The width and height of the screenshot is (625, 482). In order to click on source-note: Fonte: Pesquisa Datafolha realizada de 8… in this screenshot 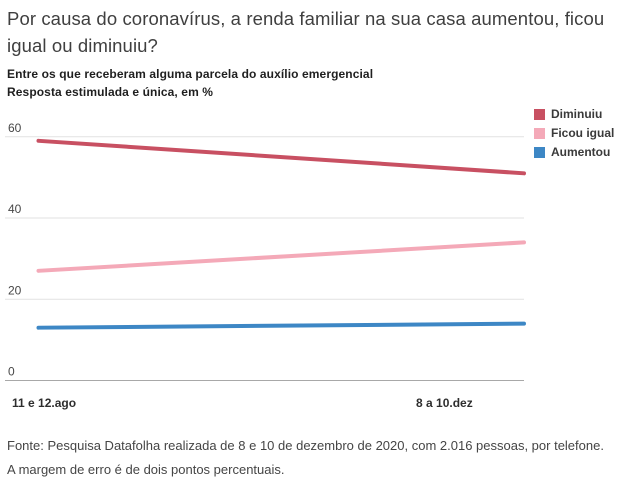, I will do `click(305, 457)`.